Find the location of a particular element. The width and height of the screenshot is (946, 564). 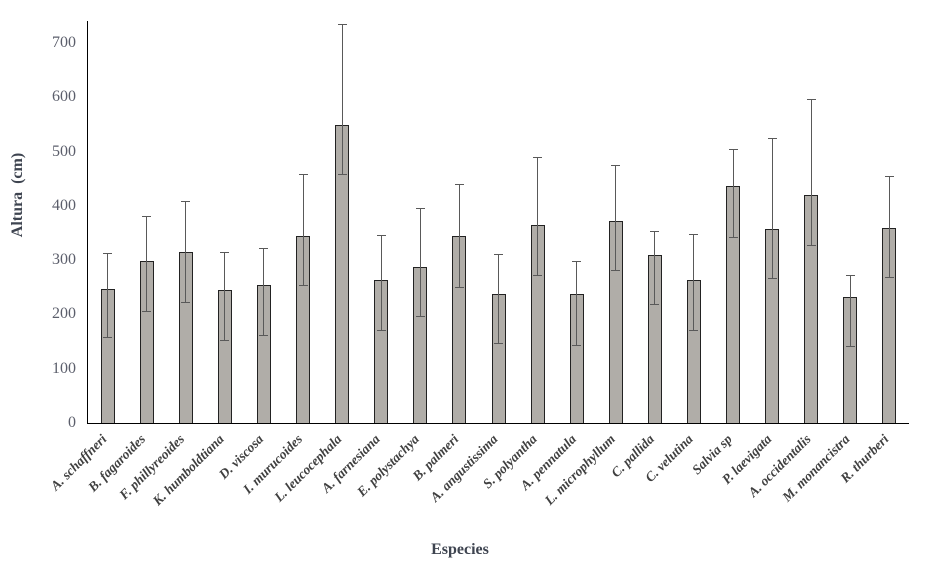

y-tick-label: 300 is located at coordinates (64, 260).